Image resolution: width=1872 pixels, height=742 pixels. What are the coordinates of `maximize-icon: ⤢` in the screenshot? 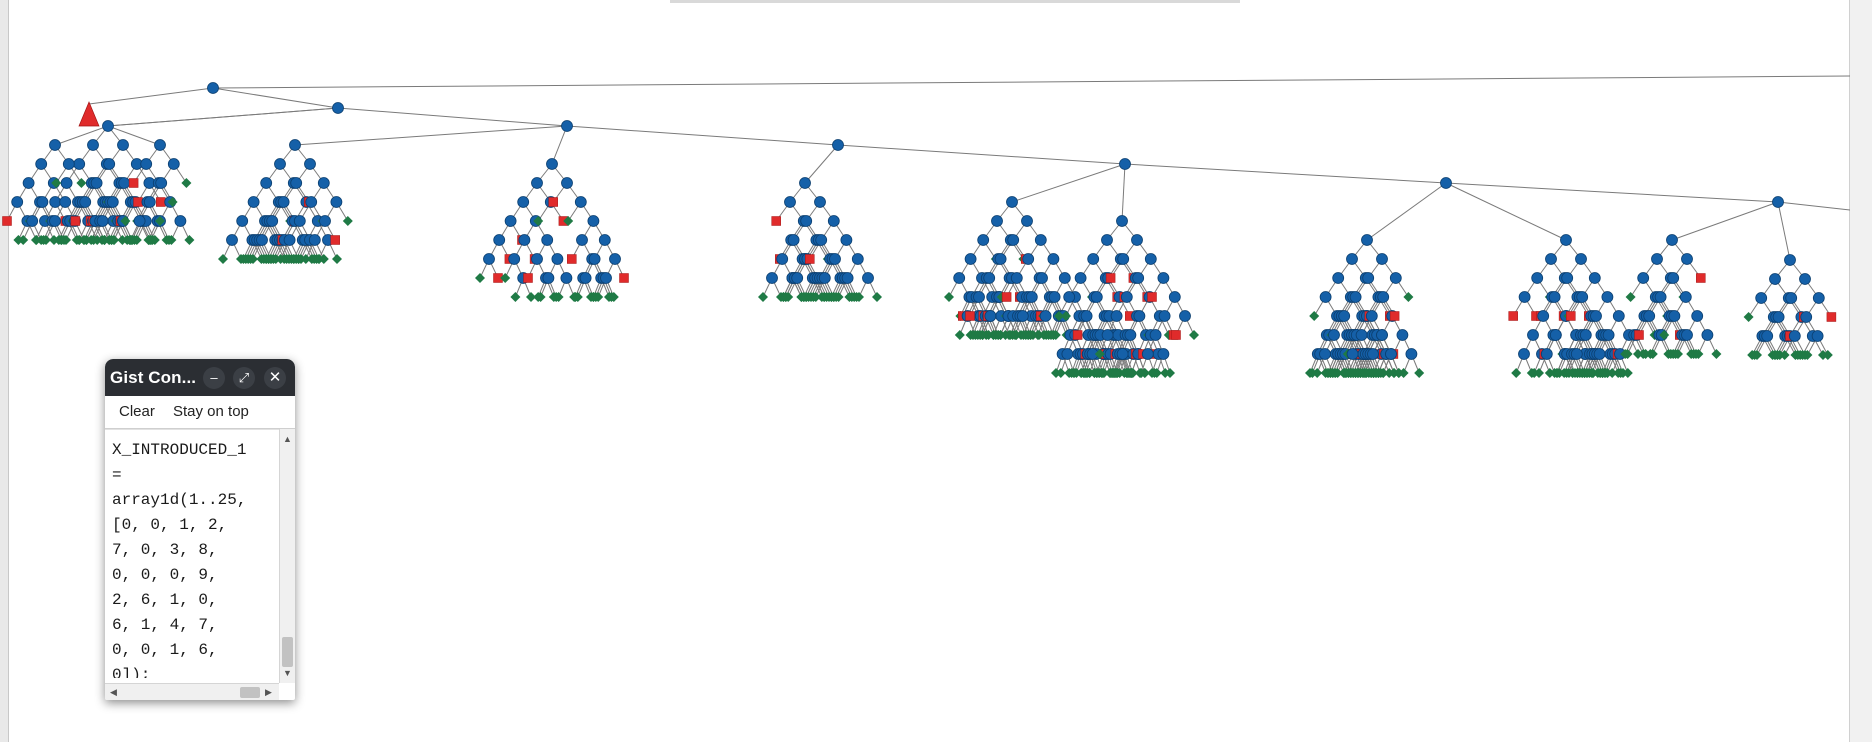 It's located at (244, 378).